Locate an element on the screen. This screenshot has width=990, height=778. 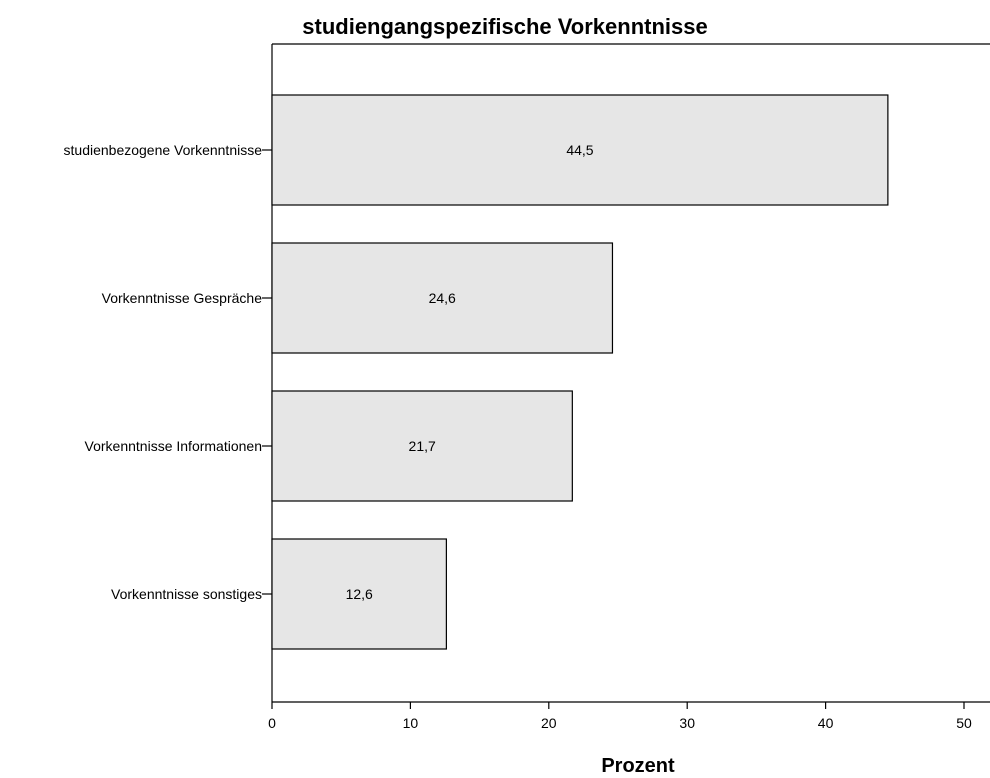
bar-value-label: 12,6 is located at coordinates (359, 594).